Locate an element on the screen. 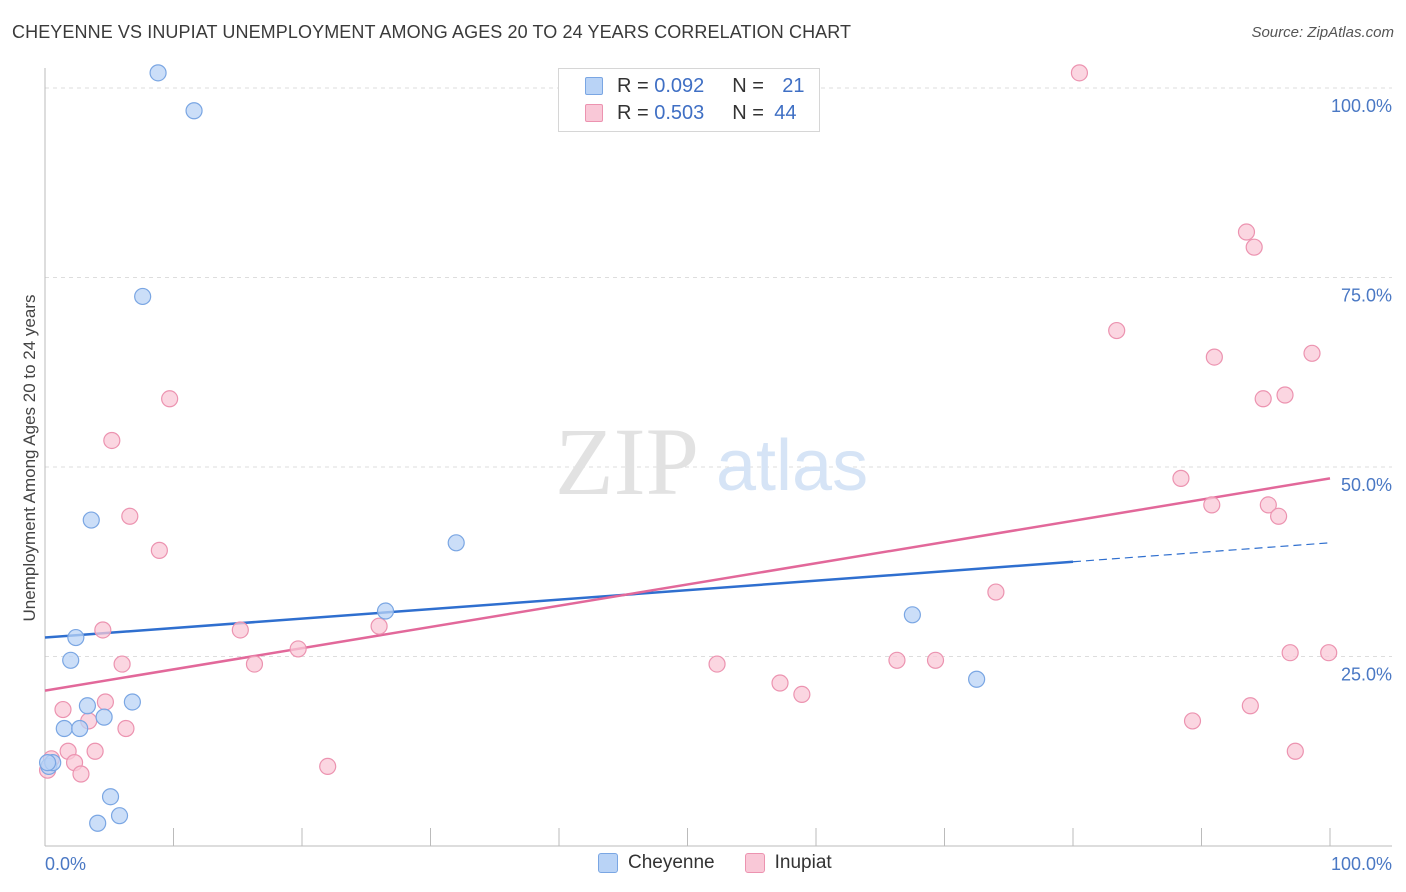 The height and width of the screenshot is (892, 1406). cheyenne-trend-line is located at coordinates (559, 599).